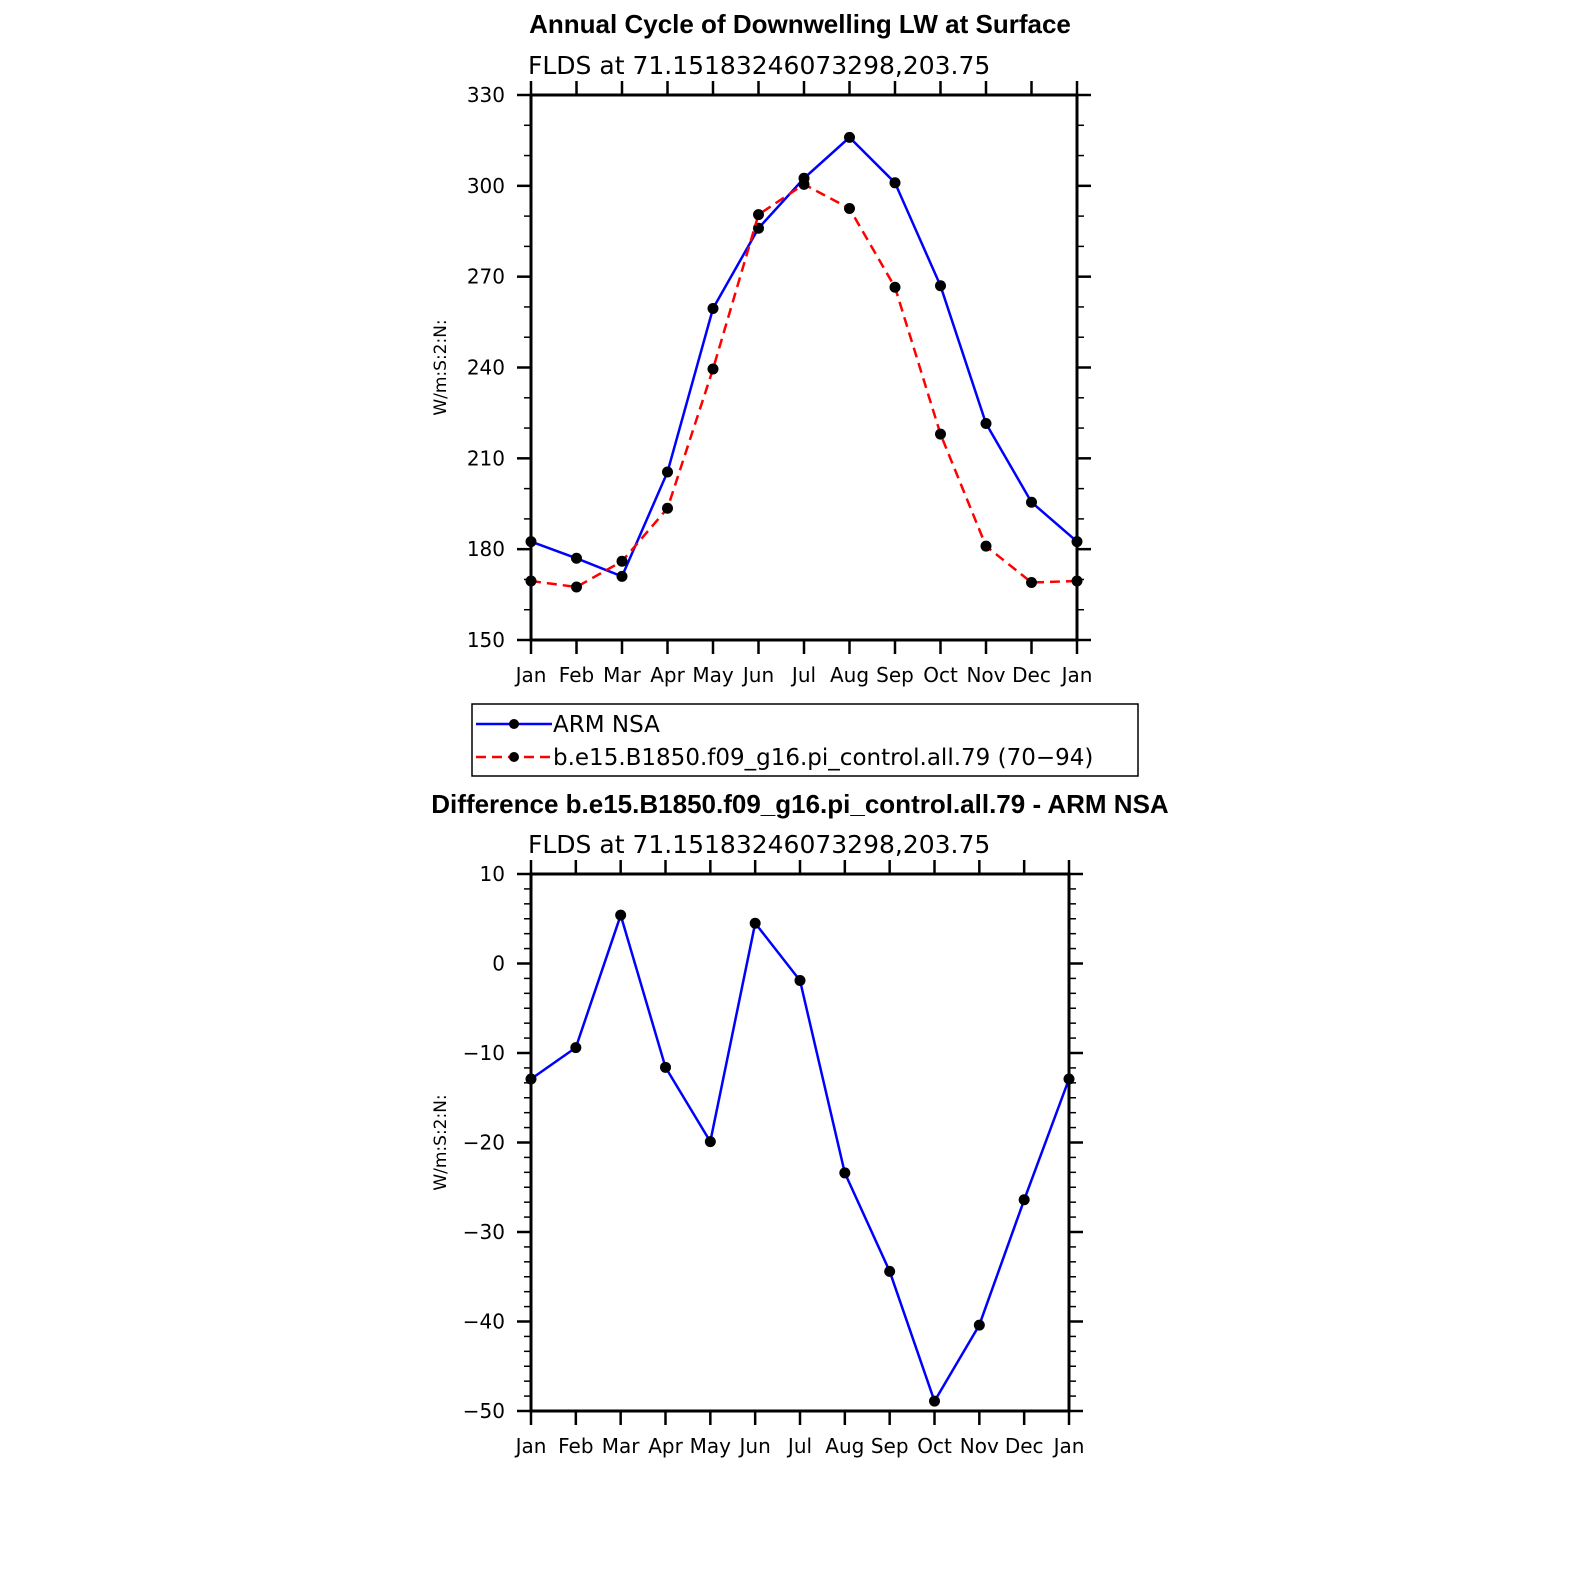 The width and height of the screenshot is (1574, 1574). What do you see at coordinates (484, 1232) in the screenshot?
I see `y-tick-label: −30` at bounding box center [484, 1232].